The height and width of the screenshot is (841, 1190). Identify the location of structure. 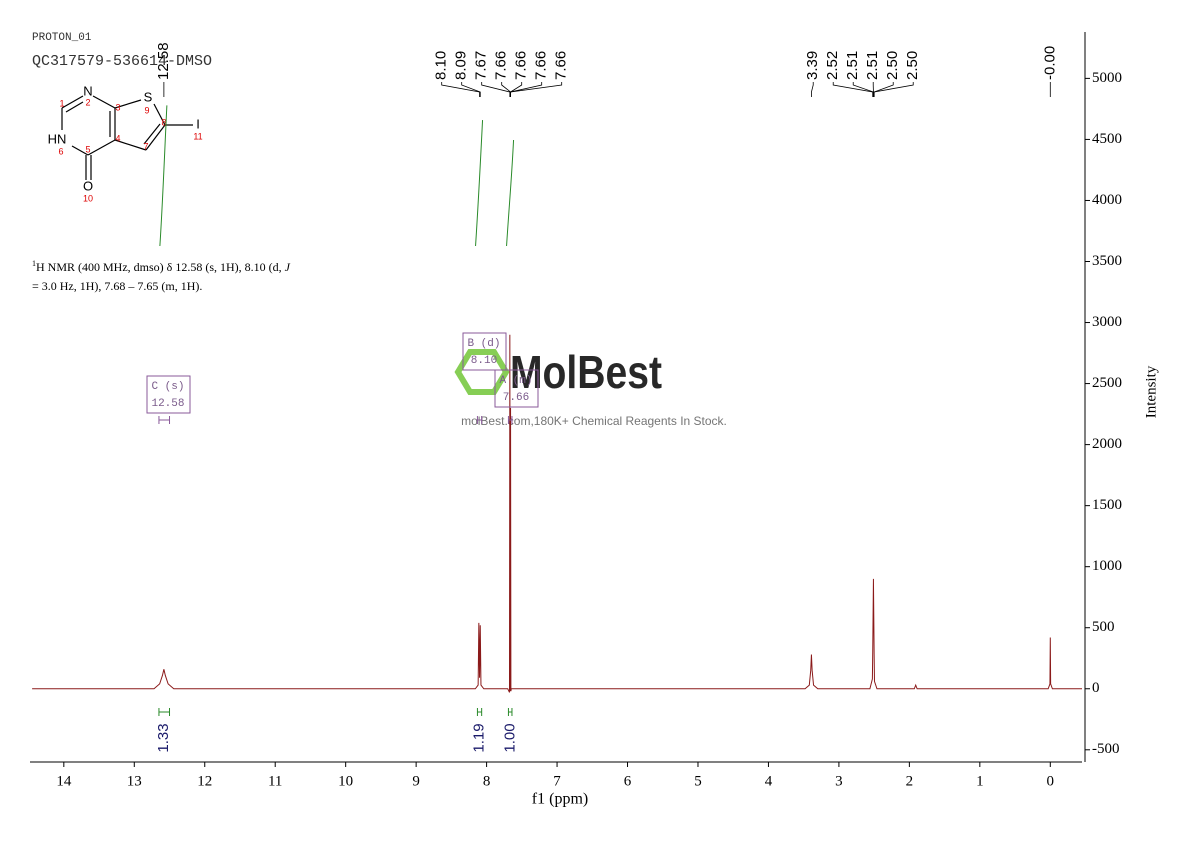
(127, 137).